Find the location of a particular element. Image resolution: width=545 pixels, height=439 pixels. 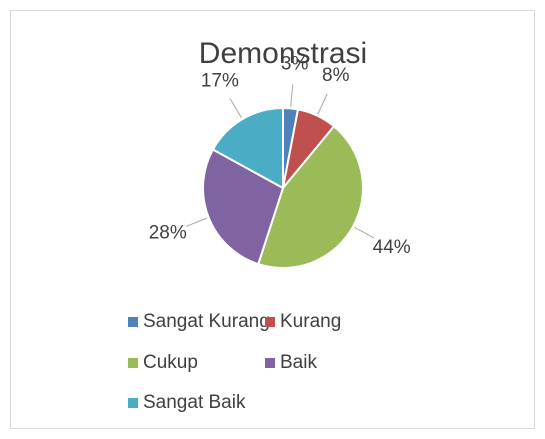

data-label: 17% is located at coordinates (220, 80).